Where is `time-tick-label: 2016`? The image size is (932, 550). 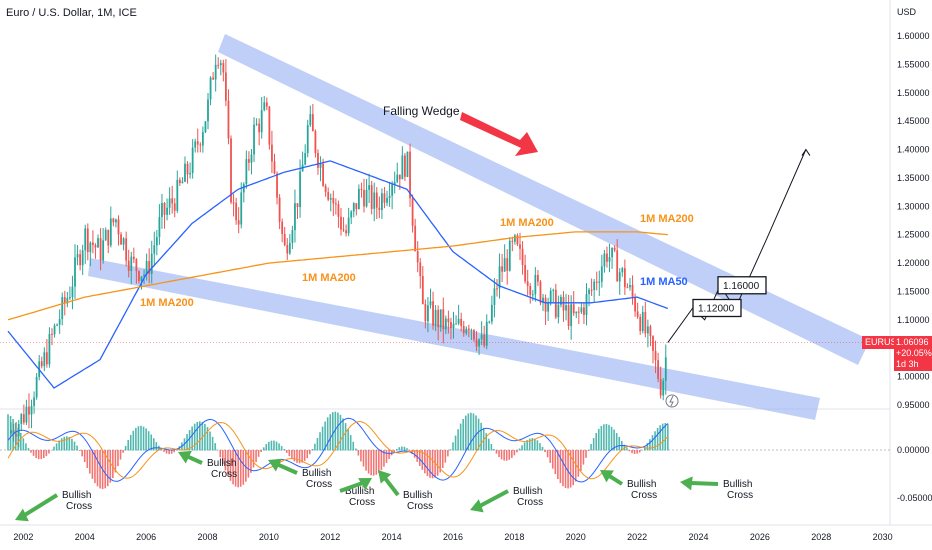 time-tick-label: 2016 is located at coordinates (453, 537).